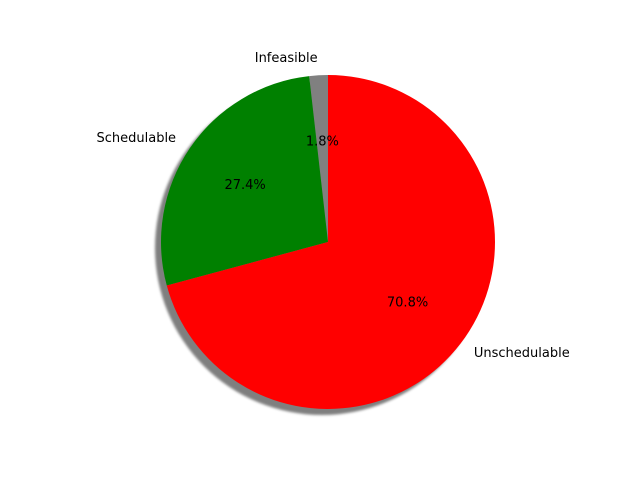 The image size is (640, 480). Describe the element at coordinates (318, 158) in the screenshot. I see `pie-slice-infeasible` at that location.